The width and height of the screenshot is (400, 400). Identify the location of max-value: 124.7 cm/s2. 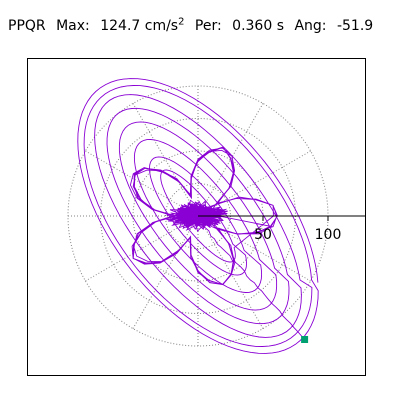
(142, 25).